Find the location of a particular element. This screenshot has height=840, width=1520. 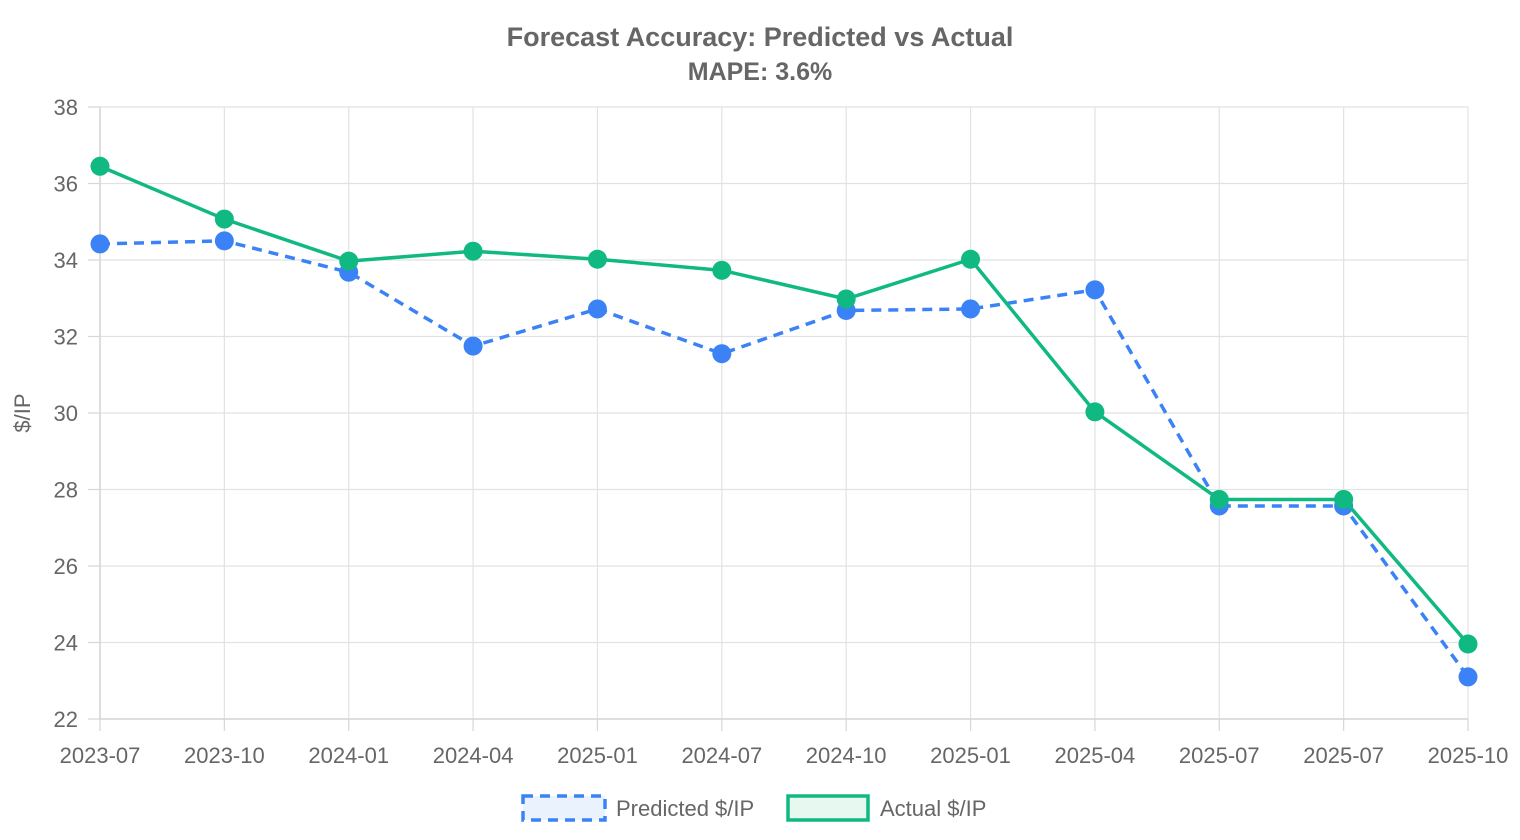

chart-title: Forecast Accuracy: Predicted vs Actual is located at coordinates (760, 37).